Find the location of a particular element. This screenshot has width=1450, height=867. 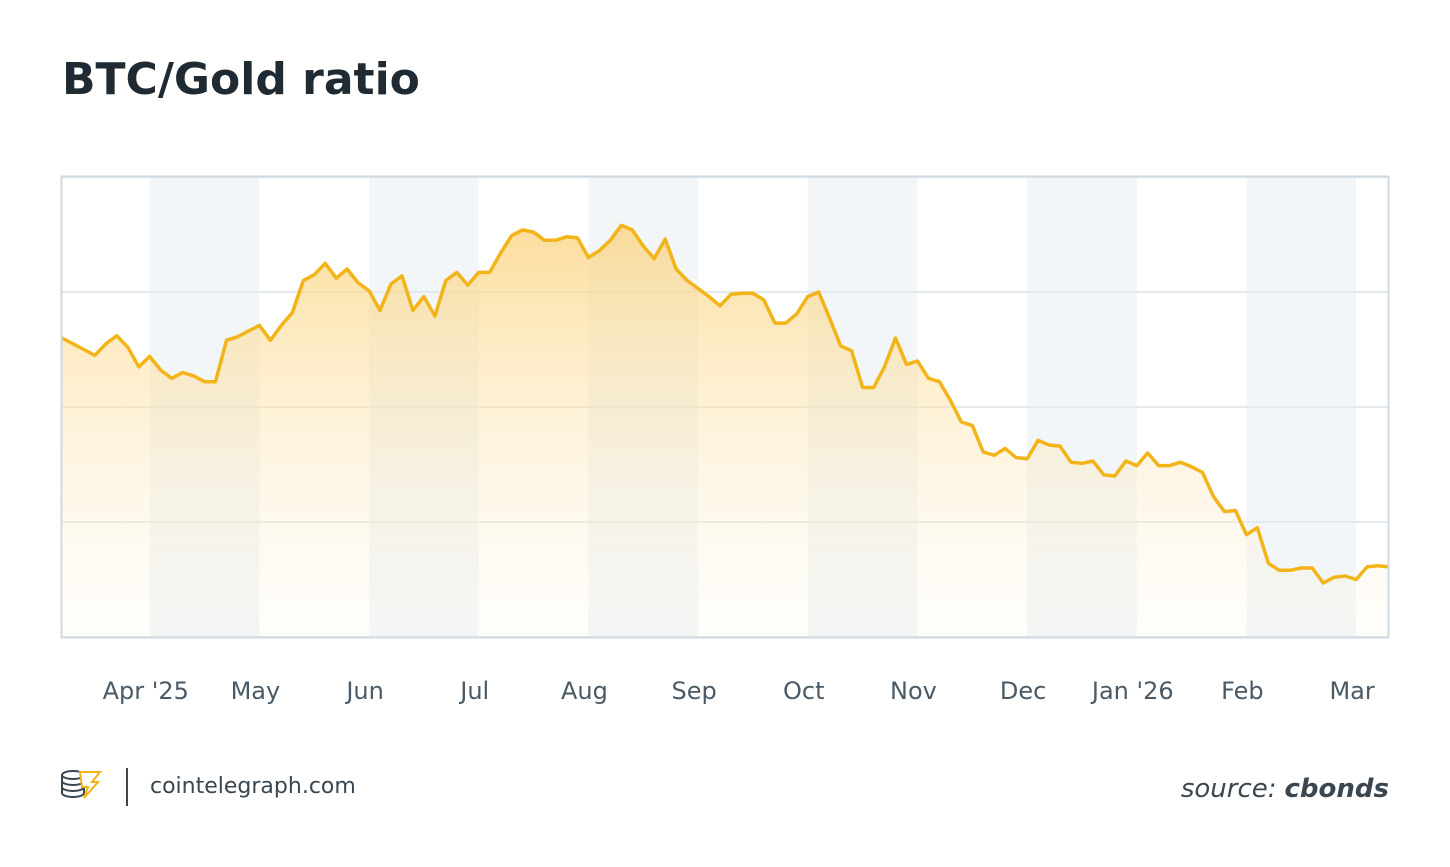

x-tick-label: Sep is located at coordinates (693, 691).